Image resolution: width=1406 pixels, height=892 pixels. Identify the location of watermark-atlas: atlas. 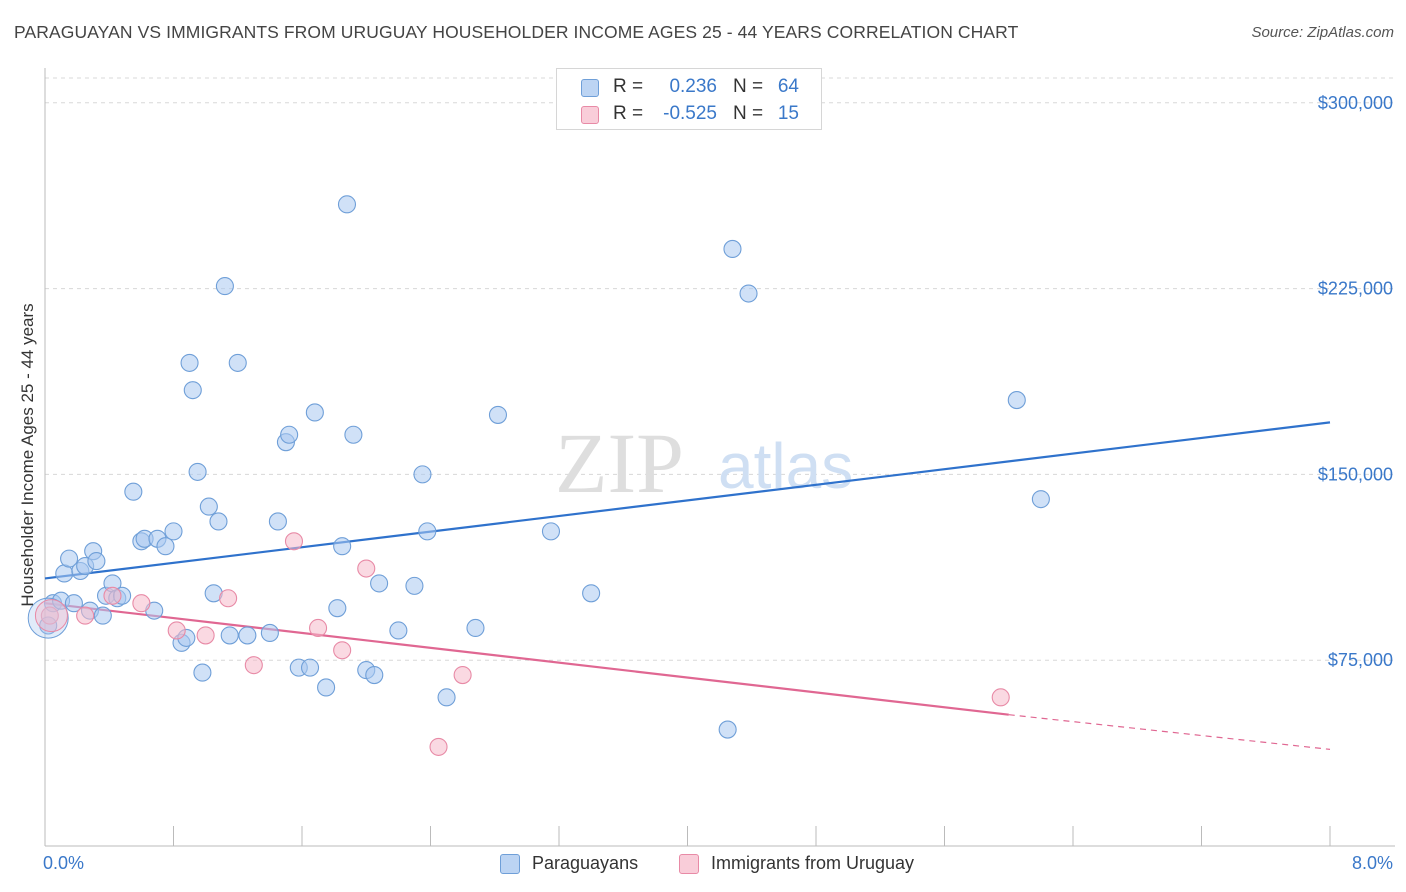
(785, 466).